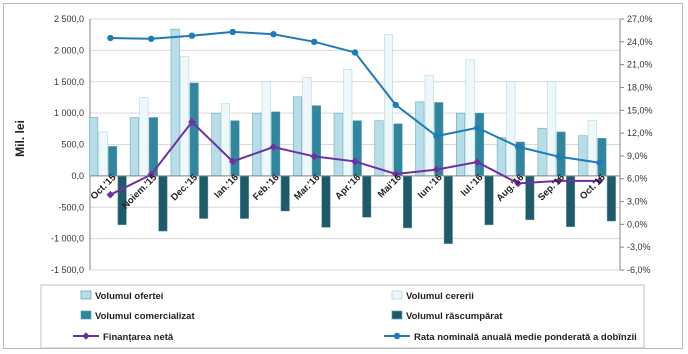  What do you see at coordinates (440, 296) in the screenshot?
I see `legend-label: Volumul cererii` at bounding box center [440, 296].